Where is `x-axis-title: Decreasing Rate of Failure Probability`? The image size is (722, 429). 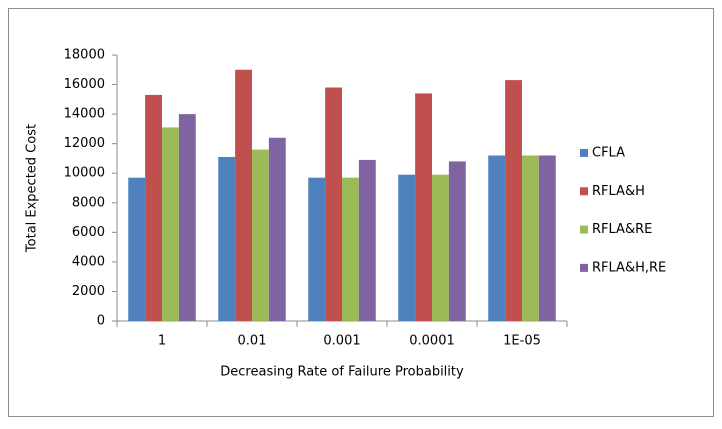 x-axis-title: Decreasing Rate of Failure Probability is located at coordinates (342, 372).